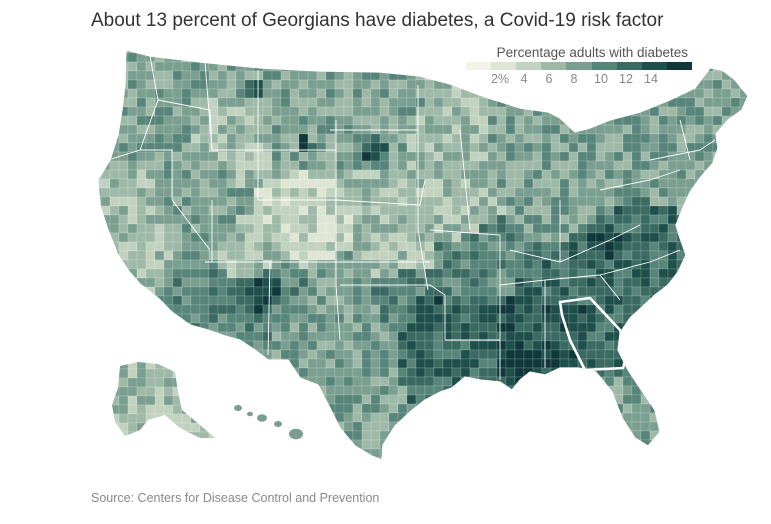  What do you see at coordinates (594, 334) in the screenshot?
I see `georgia-highlight-border` at bounding box center [594, 334].